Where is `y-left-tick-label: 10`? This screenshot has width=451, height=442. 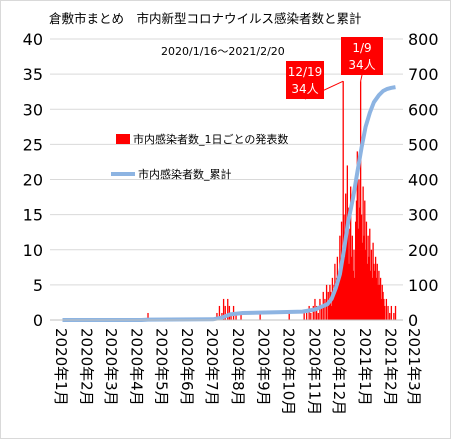
y-left-tick-label: 10 is located at coordinates (33, 250).